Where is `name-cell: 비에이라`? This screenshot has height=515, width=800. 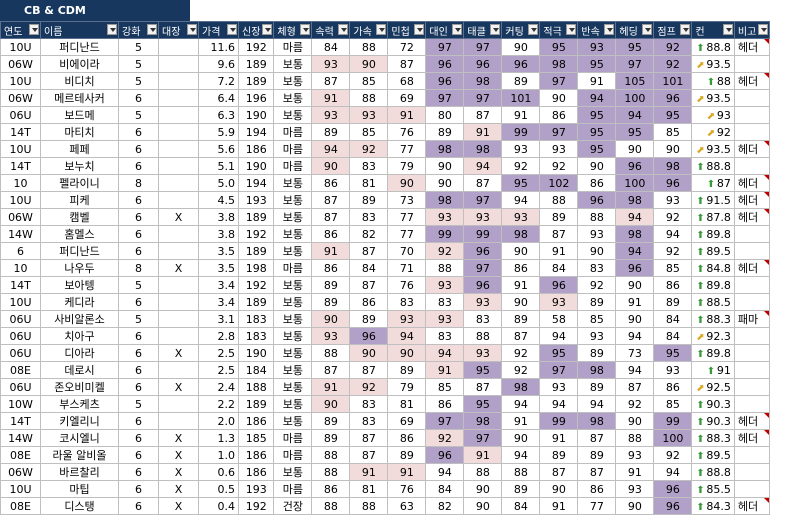
name-cell: 비에이라 is located at coordinates (79, 64).